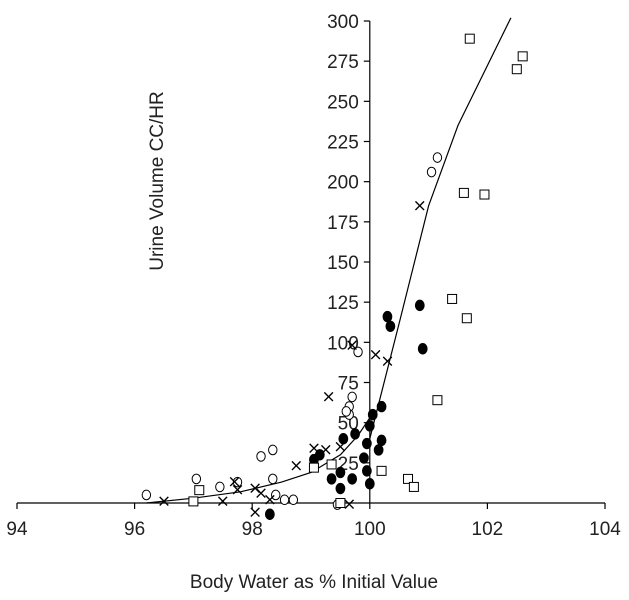  Describe the element at coordinates (157, 181) in the screenshot. I see `y-axis-title: Urine Volume CC/HR` at that location.